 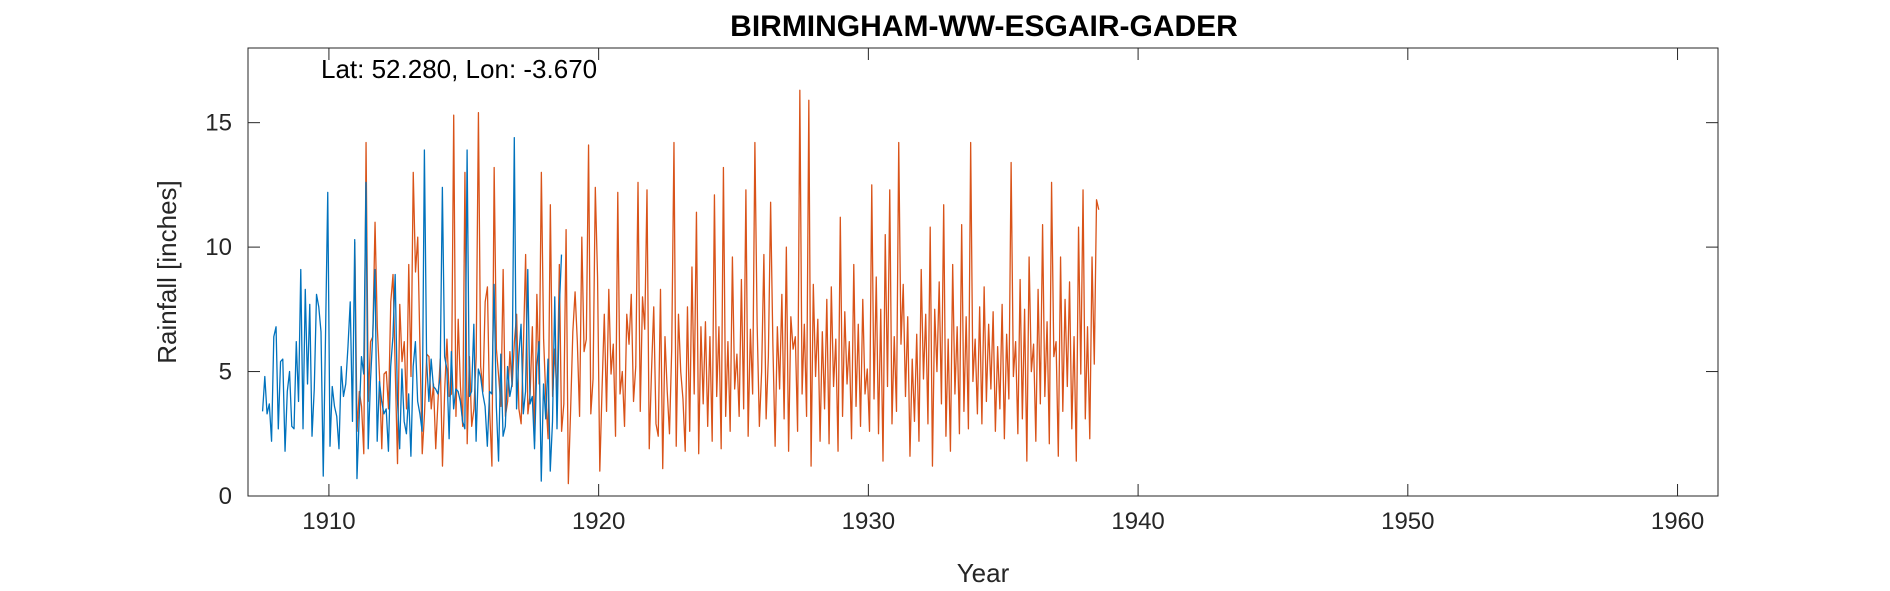 I want to click on y-tick-label: 0, so click(x=225, y=496).